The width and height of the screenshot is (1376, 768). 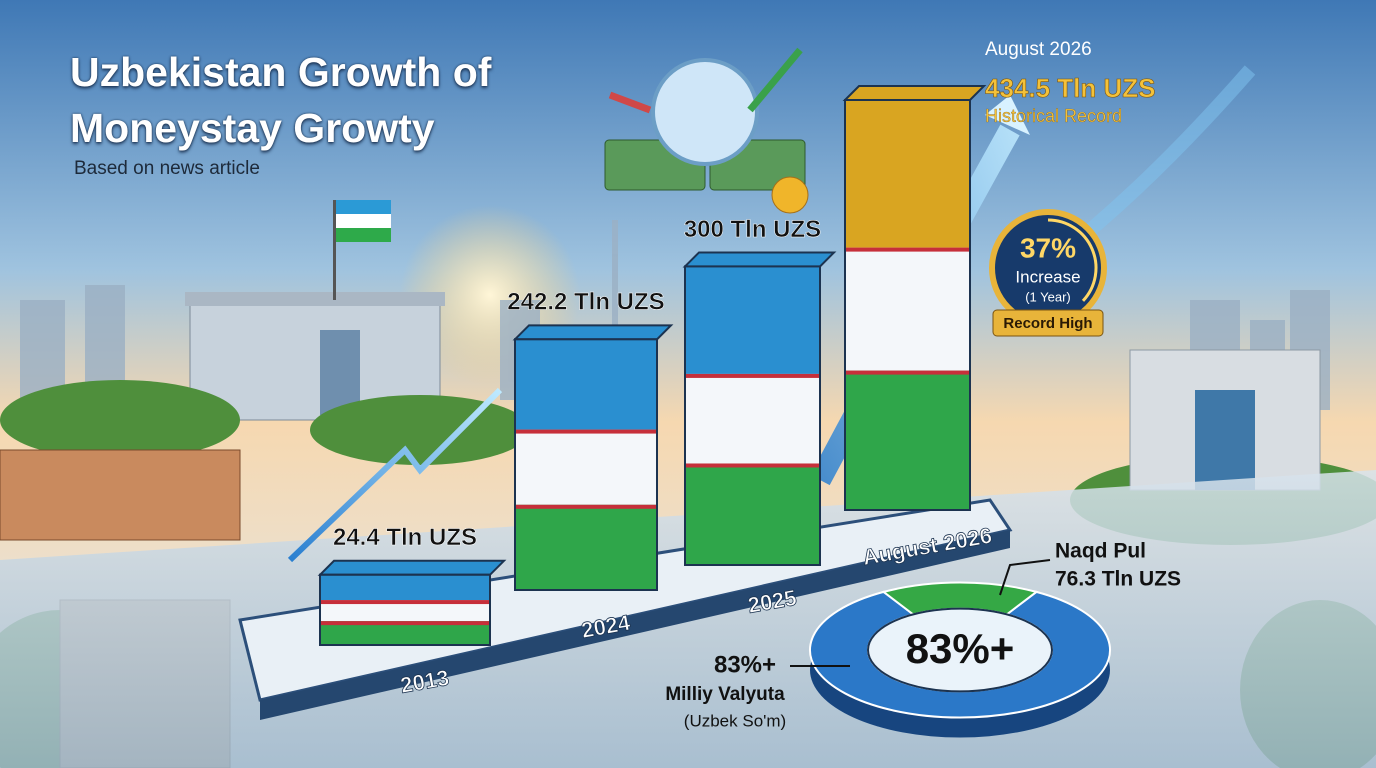 I want to click on value-label: 242.2 Tln UZS, so click(x=585, y=302).